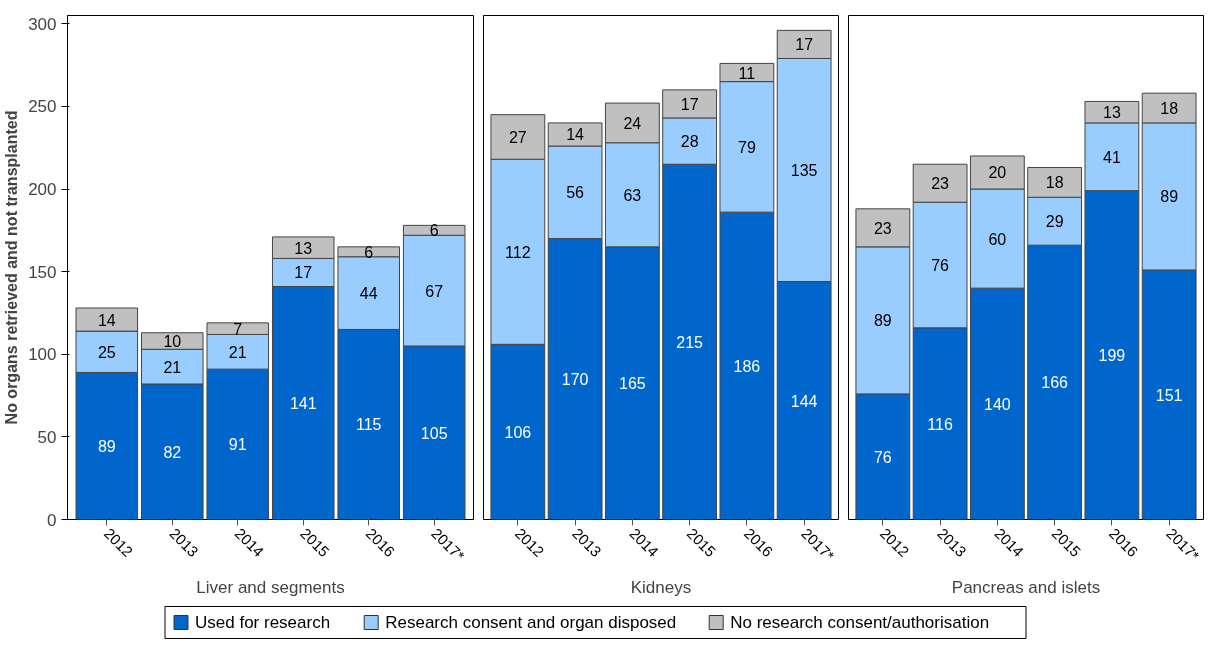 This screenshot has height=670, width=1209. Describe the element at coordinates (172, 342) in the screenshot. I see `data-label: 10` at that location.